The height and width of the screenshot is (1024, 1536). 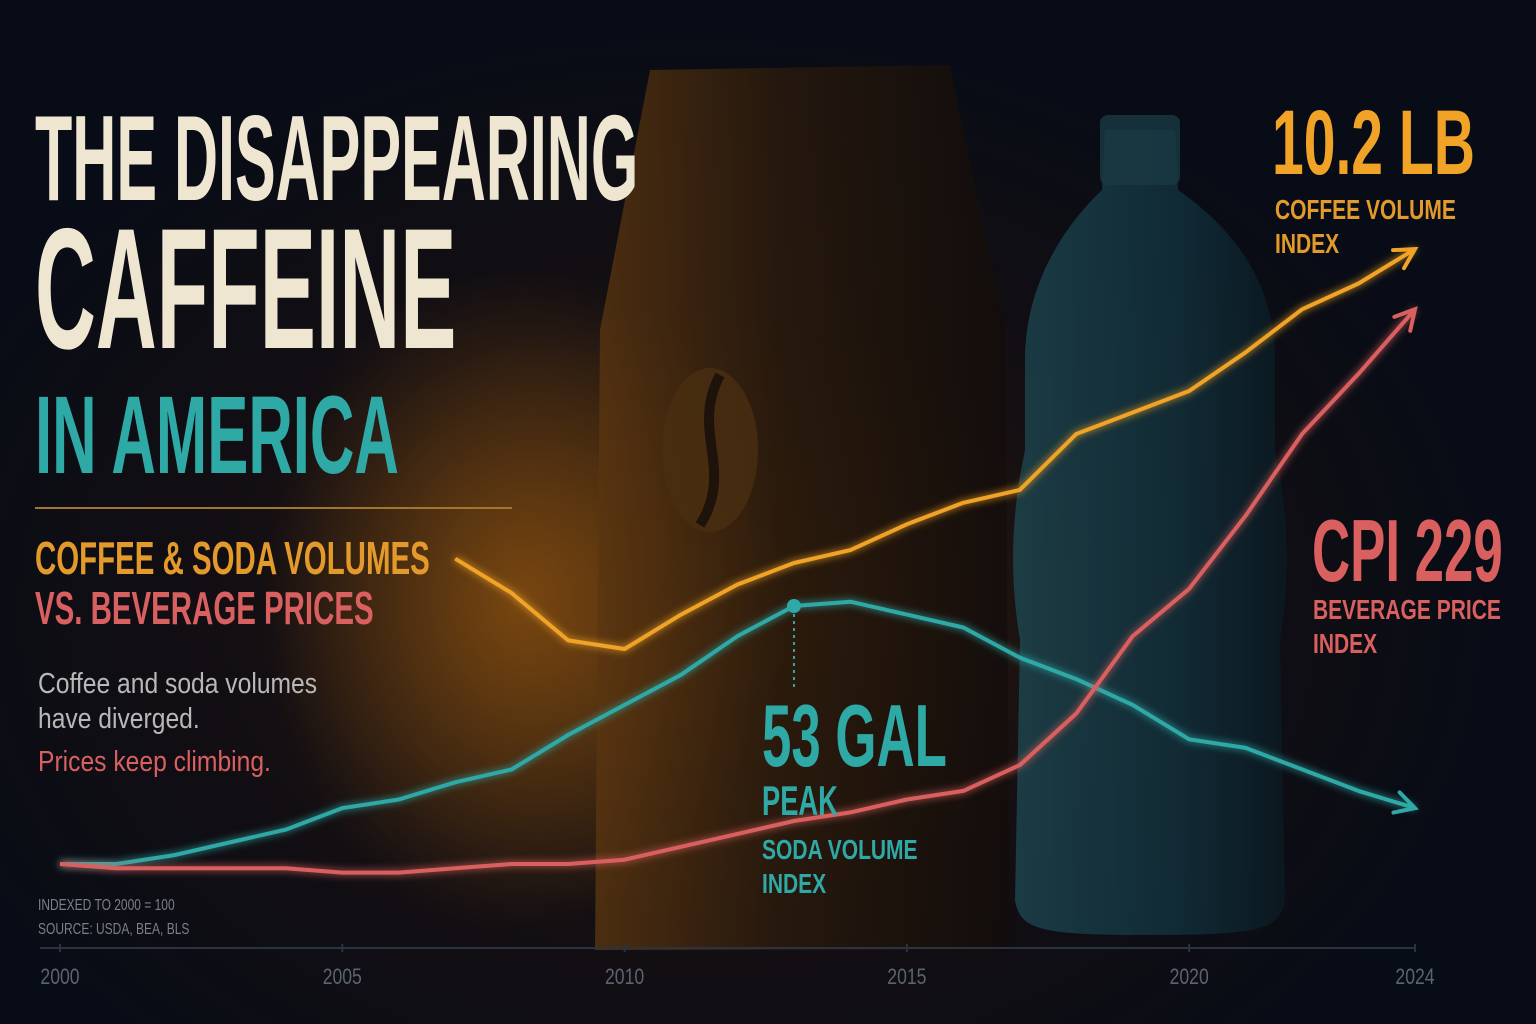 I want to click on bean-crease, so click(x=710, y=450).